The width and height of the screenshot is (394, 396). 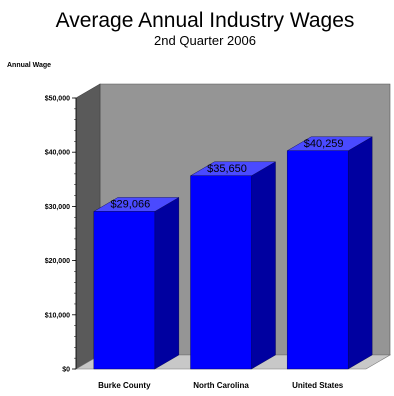 I want to click on y-tick-label: $0, so click(x=66, y=370).